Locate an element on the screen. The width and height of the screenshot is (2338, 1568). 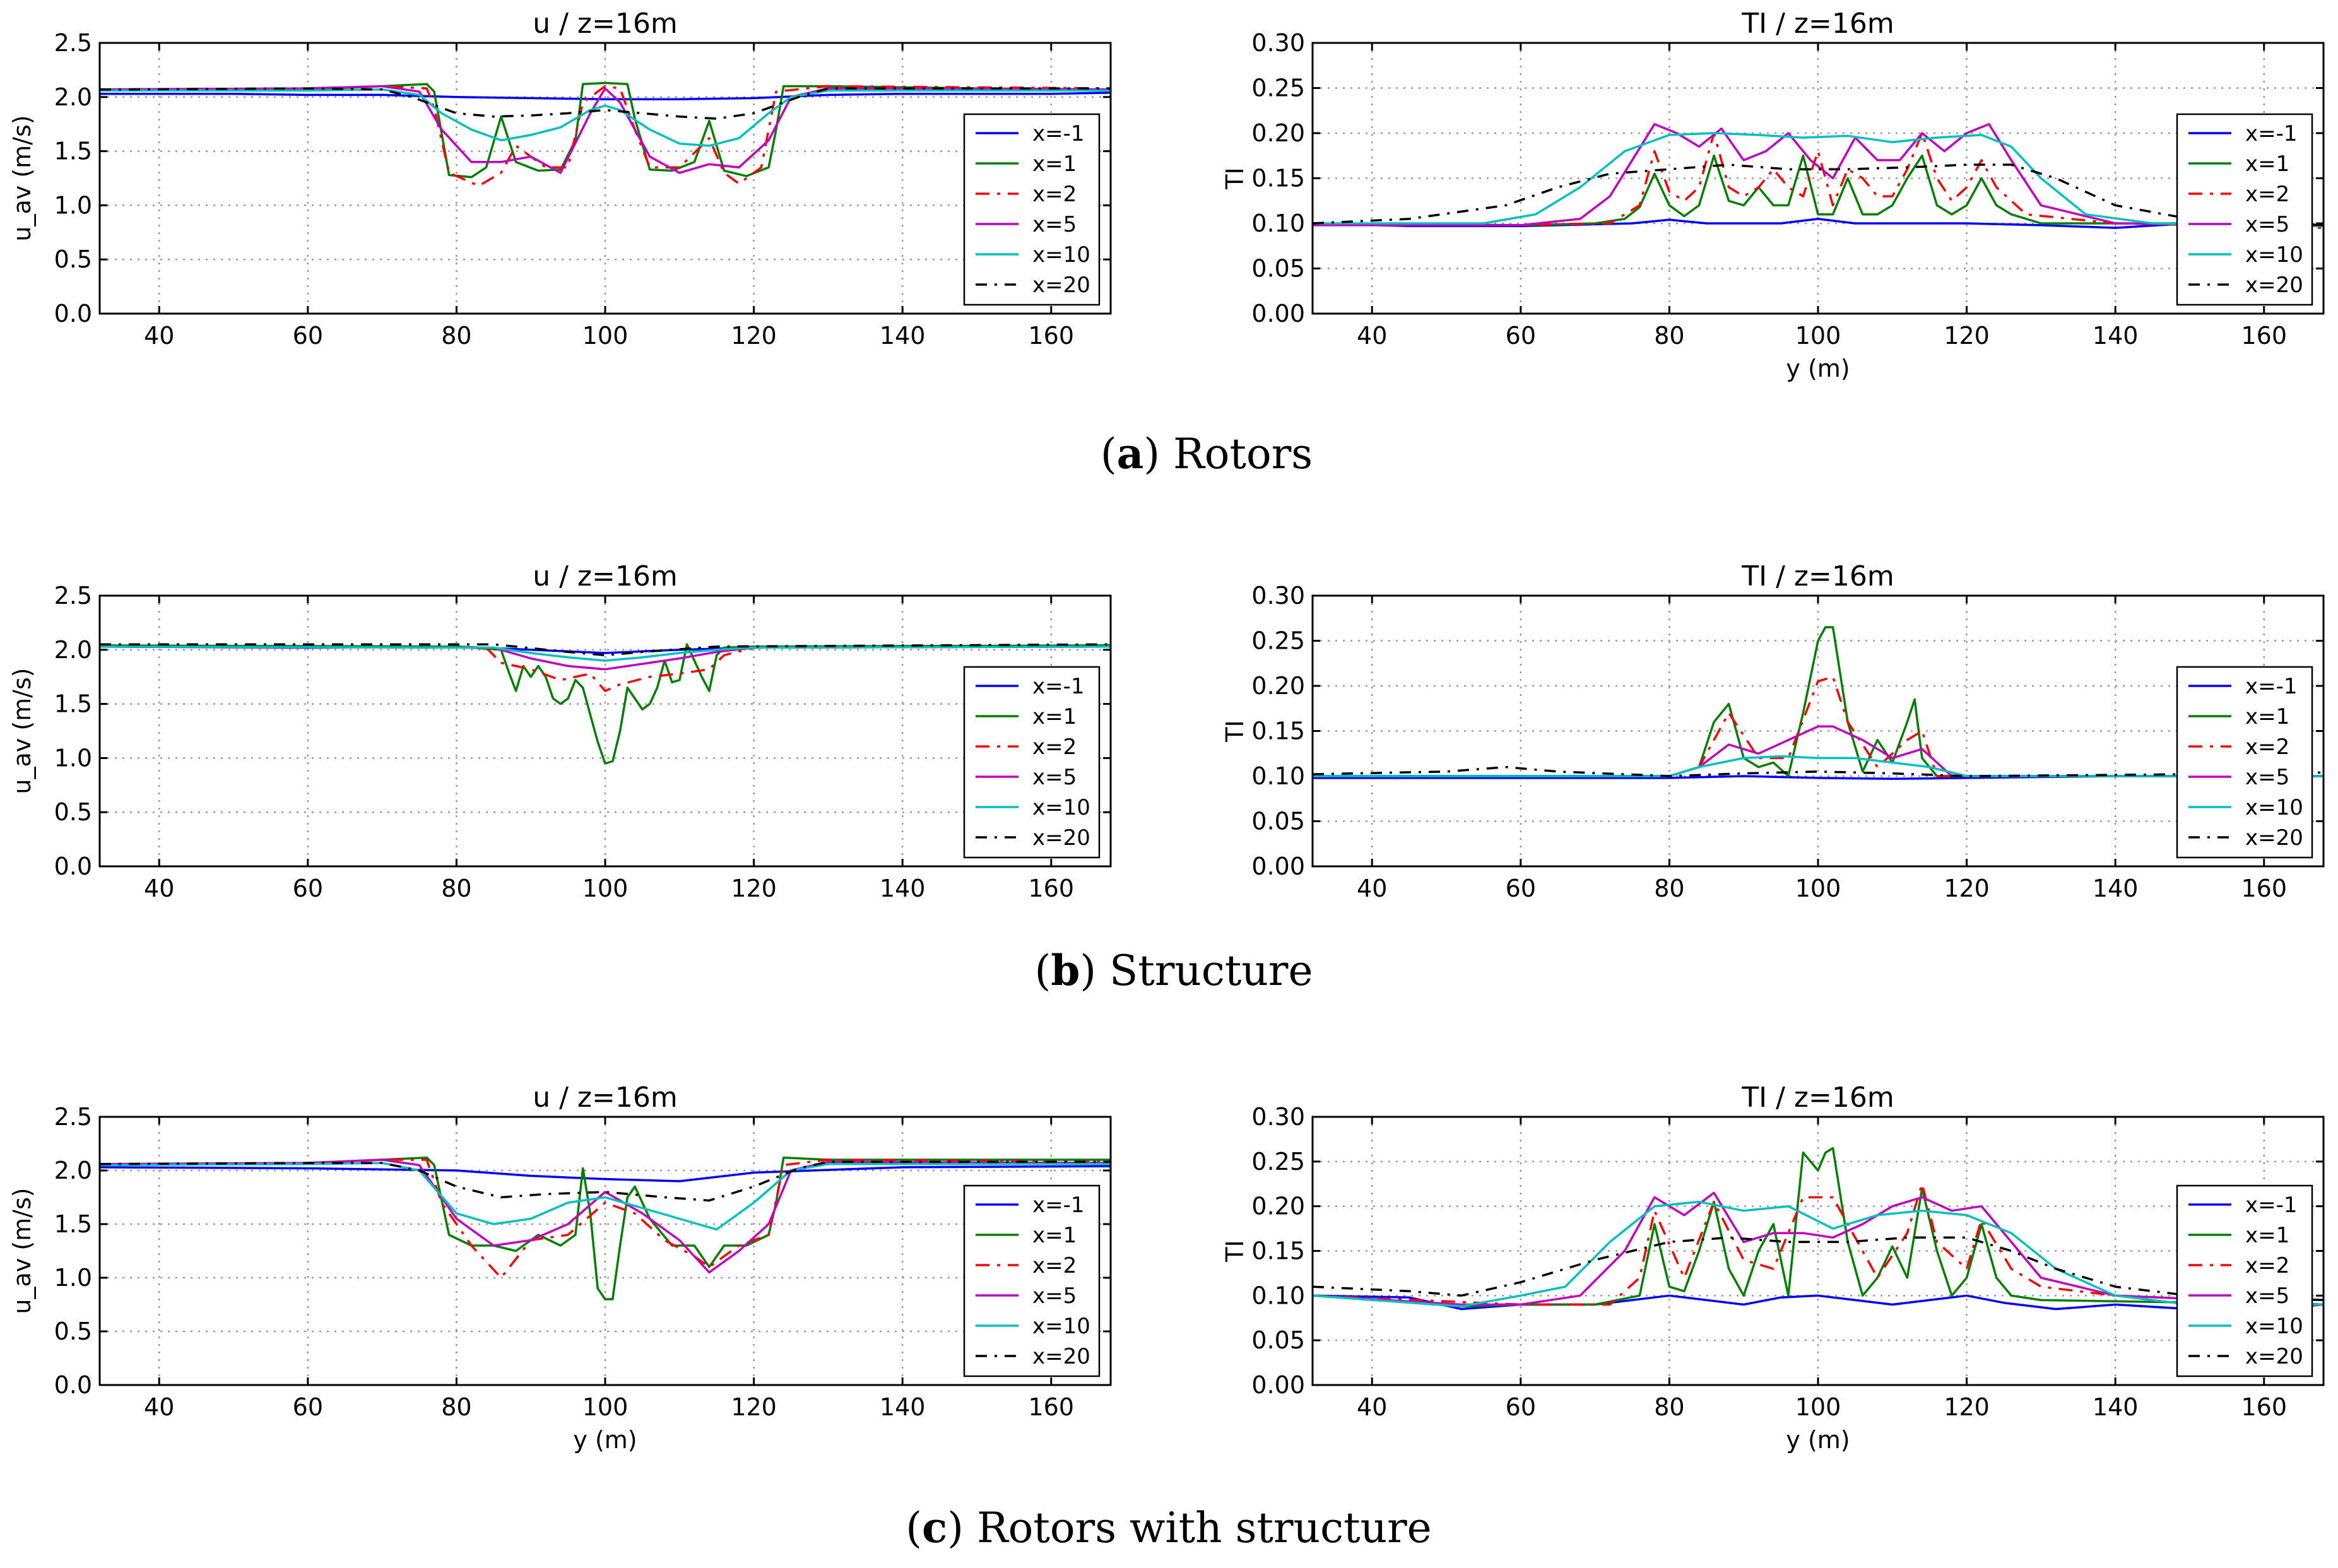
legend-label-x=10: x=10 is located at coordinates (2274, 808).